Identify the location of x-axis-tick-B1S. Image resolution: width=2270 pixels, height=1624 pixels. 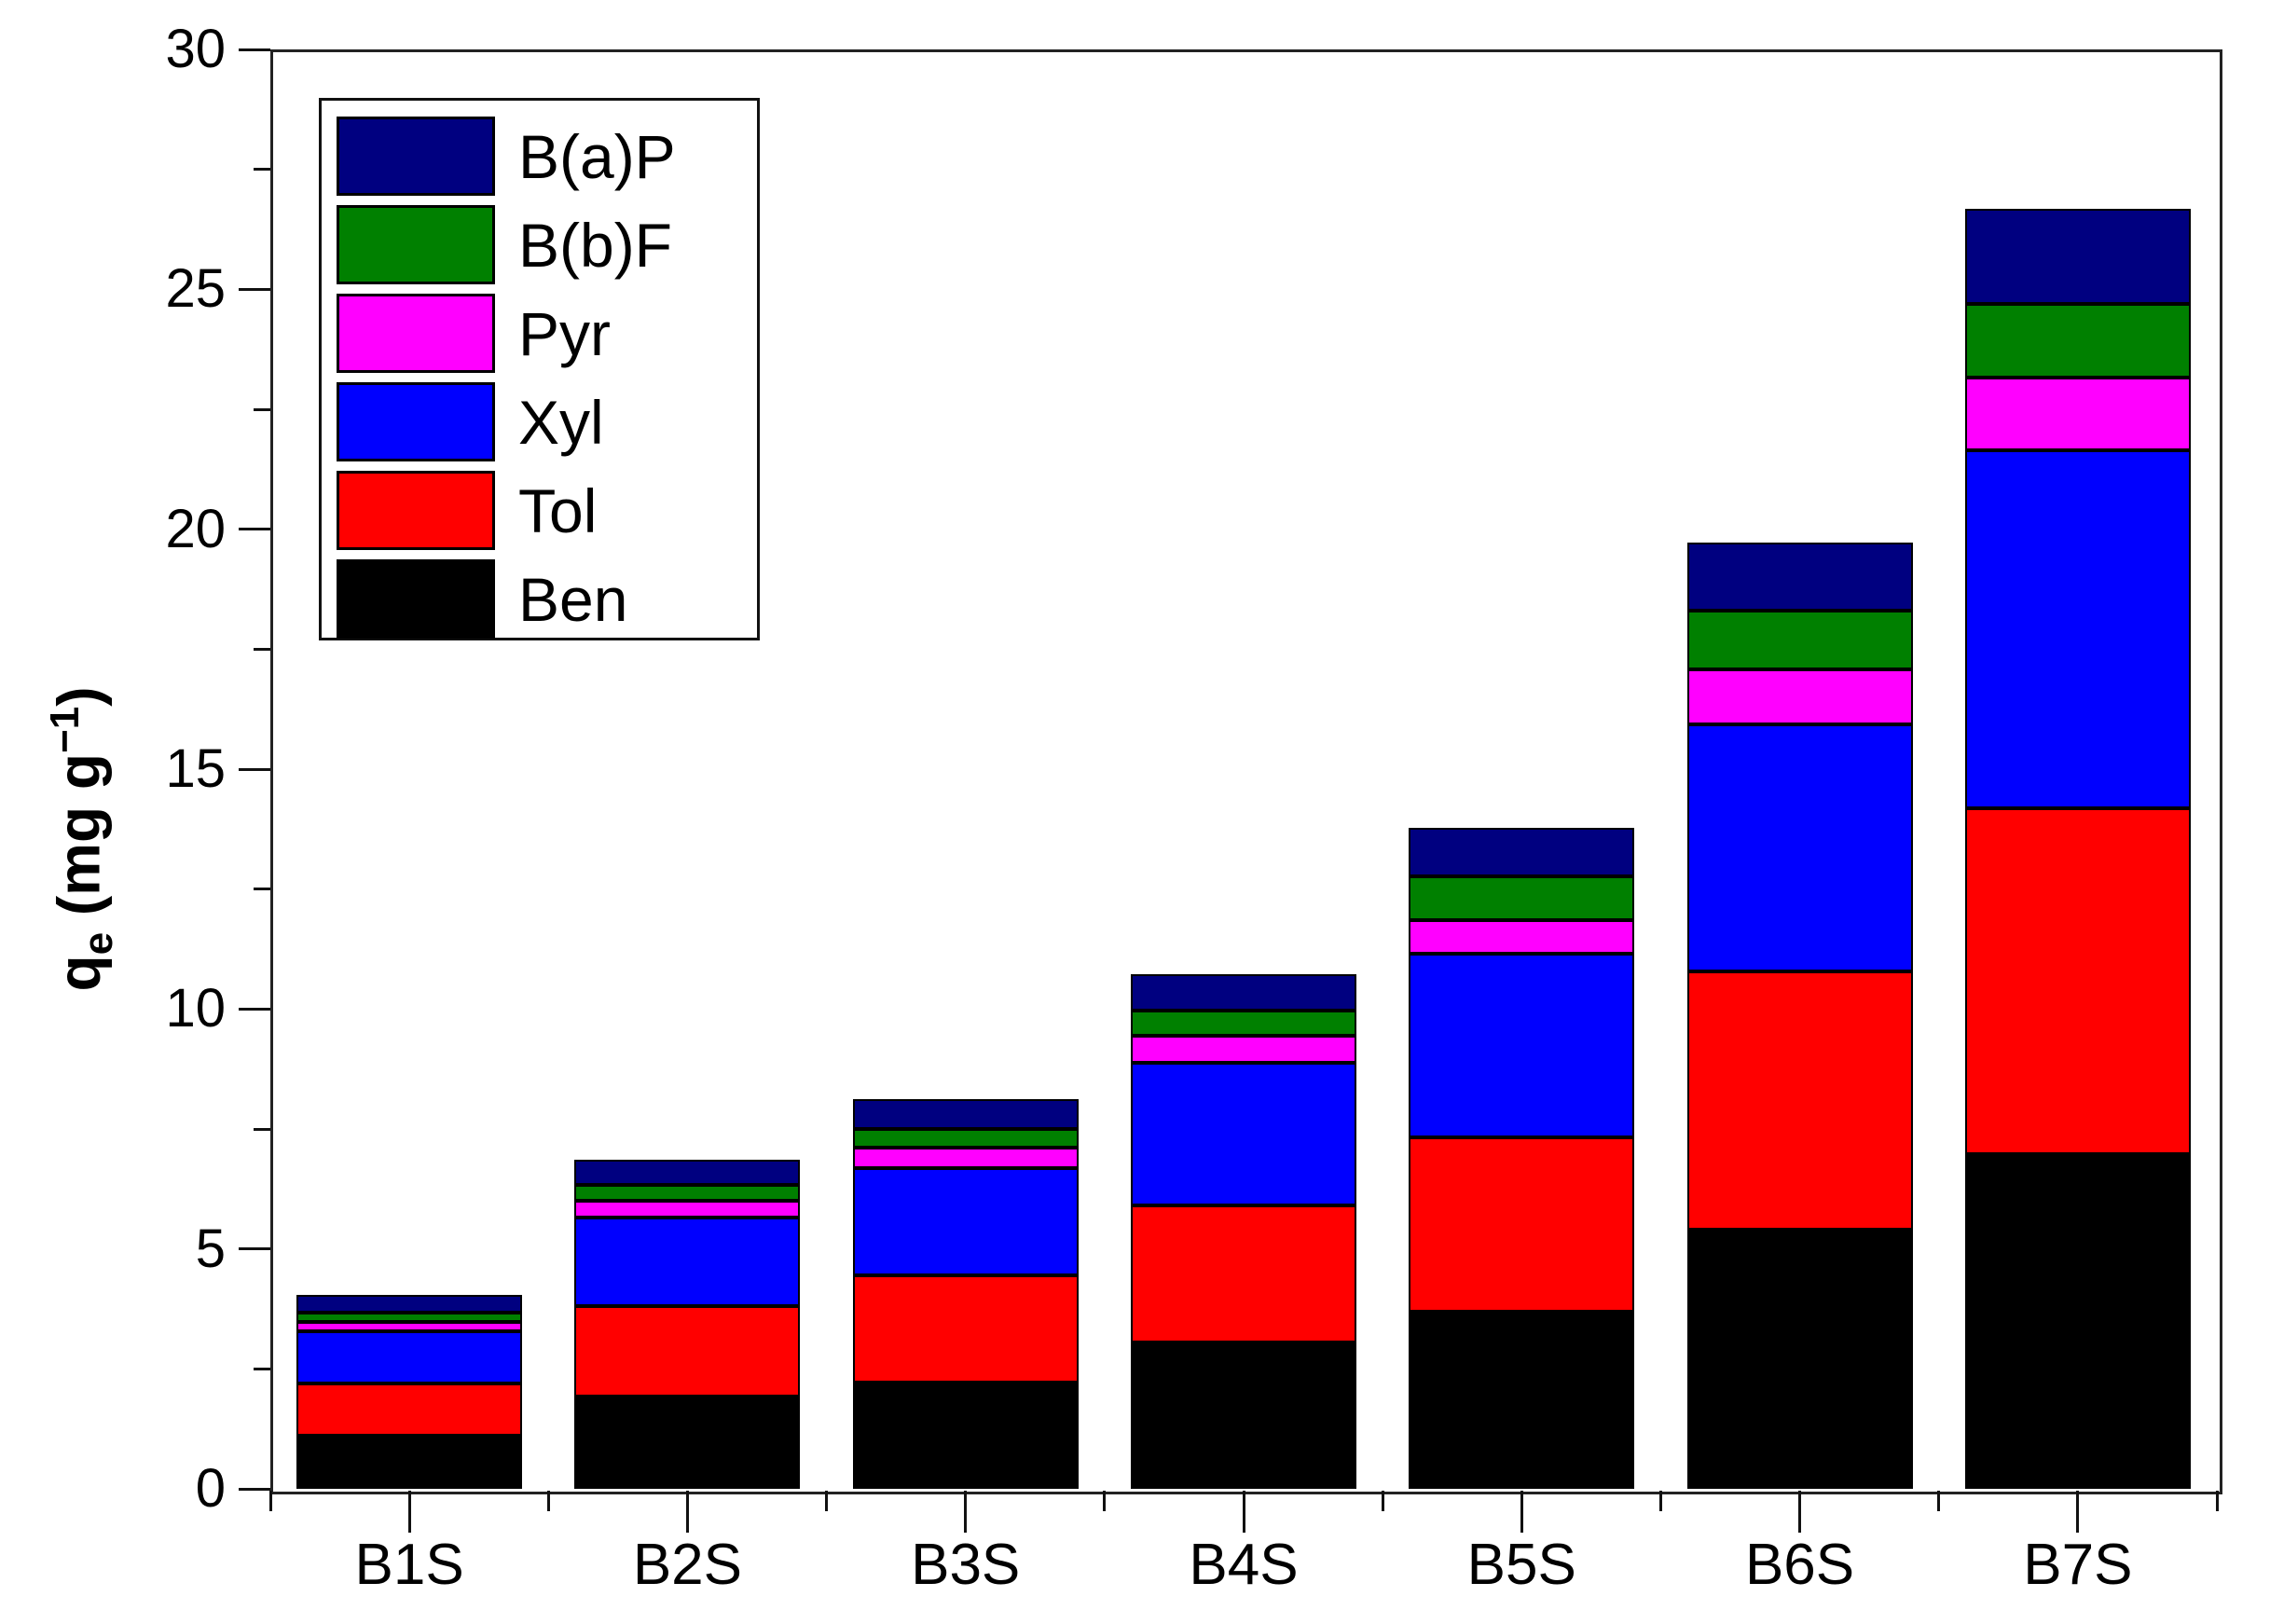
(409, 1512).